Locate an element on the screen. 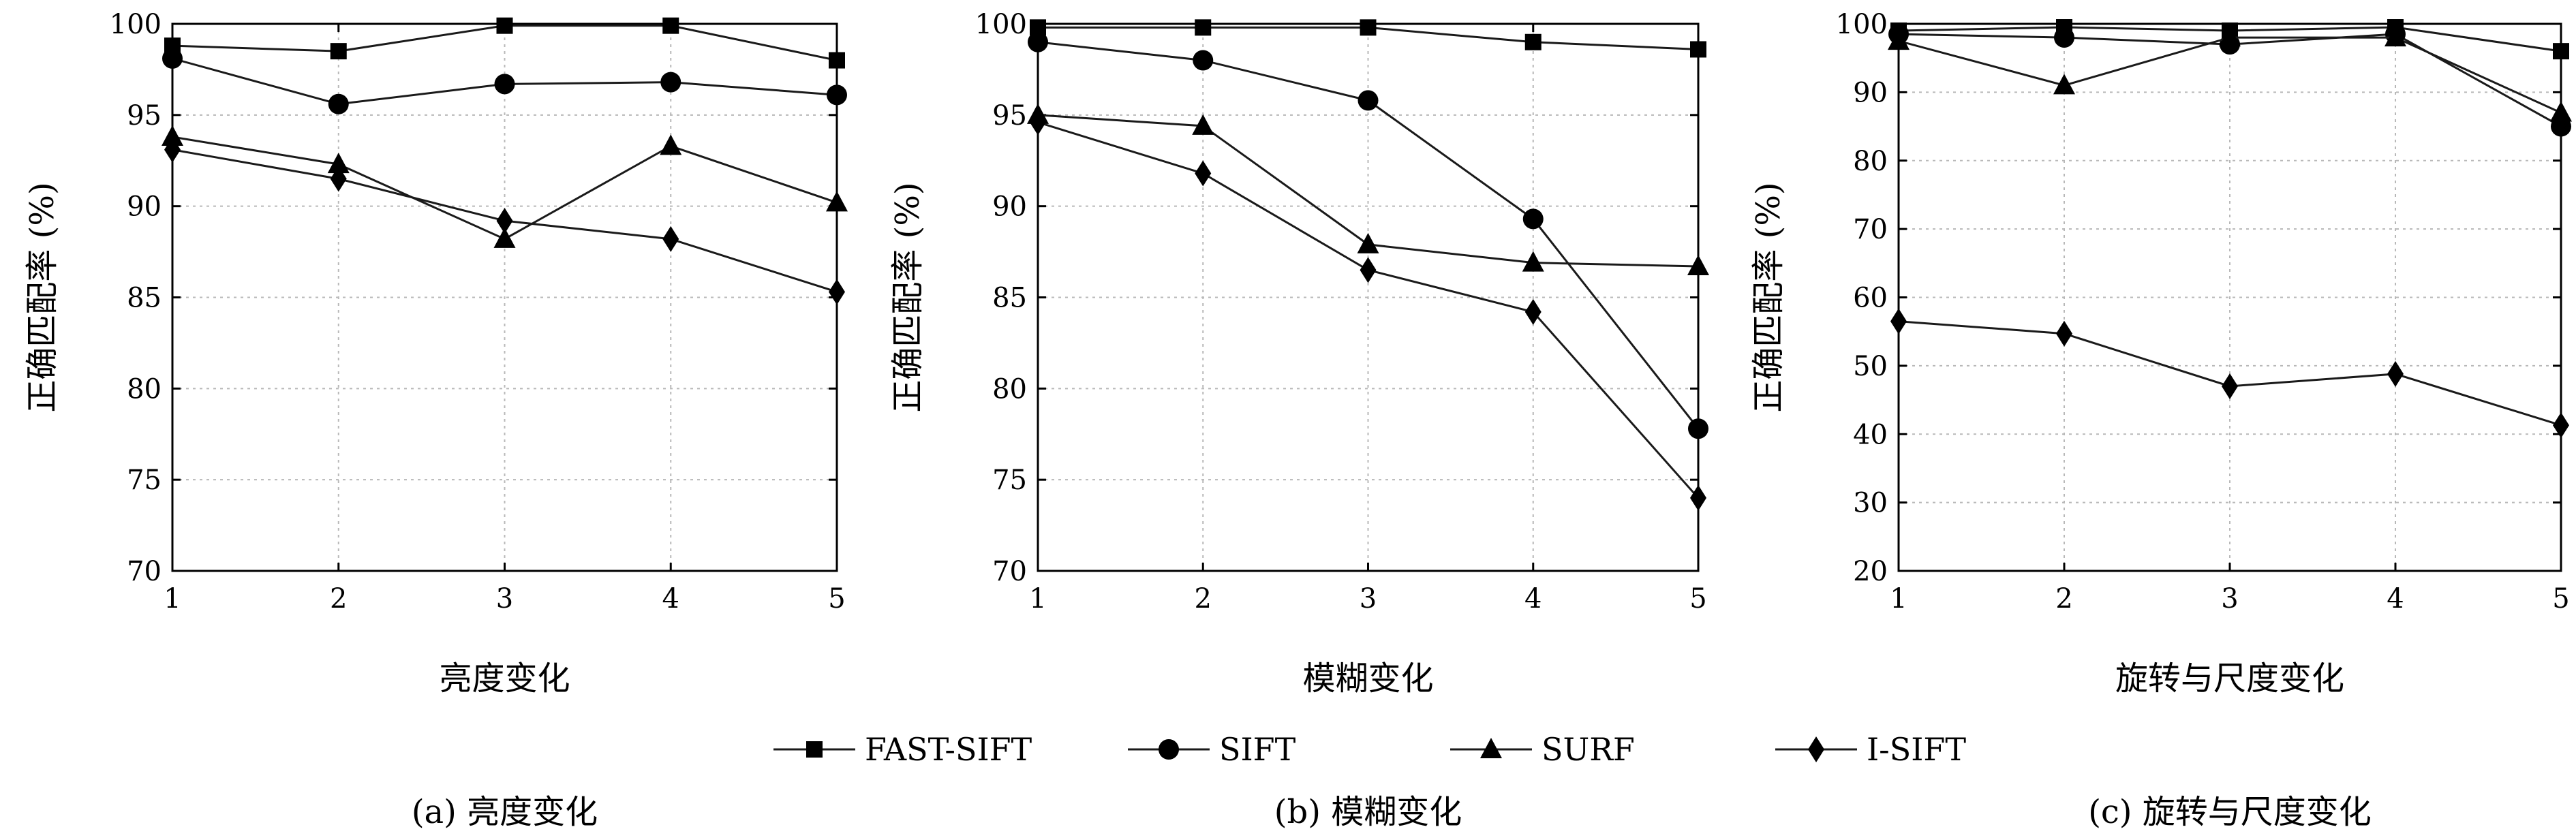 Image resolution: width=2576 pixels, height=840 pixels. legend-entry-surf: SURF is located at coordinates (1543, 749).